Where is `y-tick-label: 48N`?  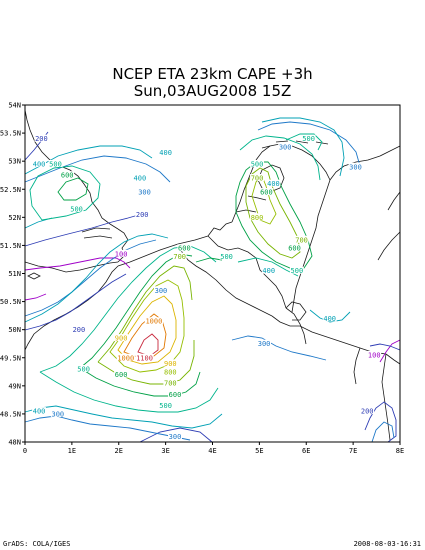
y-tick-label: 48N is located at coordinates (14, 443).